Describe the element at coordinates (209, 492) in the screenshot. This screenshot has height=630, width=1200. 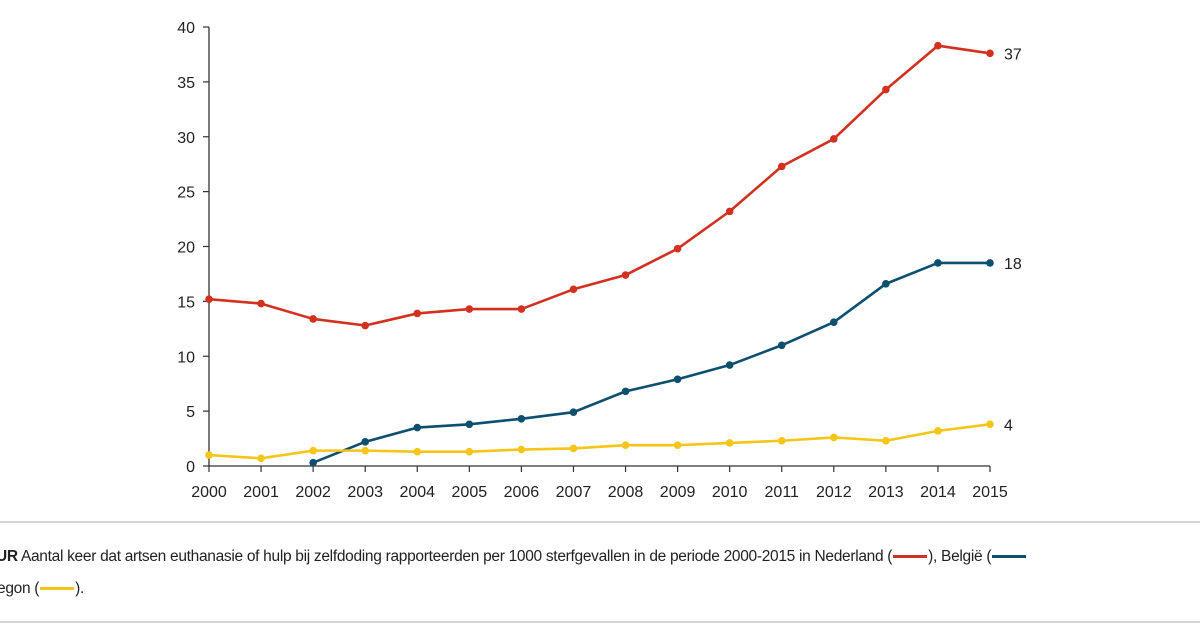
I see `x-tick-label: 2000` at that location.